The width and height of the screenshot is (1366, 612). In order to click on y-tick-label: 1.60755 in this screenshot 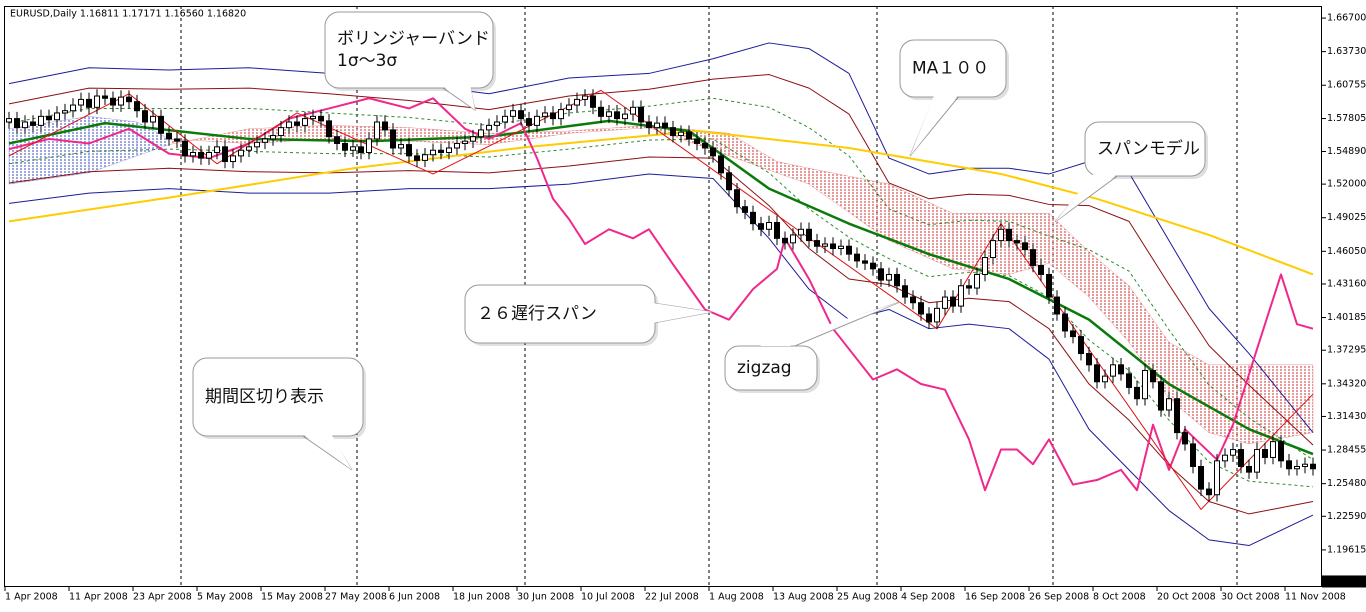, I will do `click(1346, 85)`.